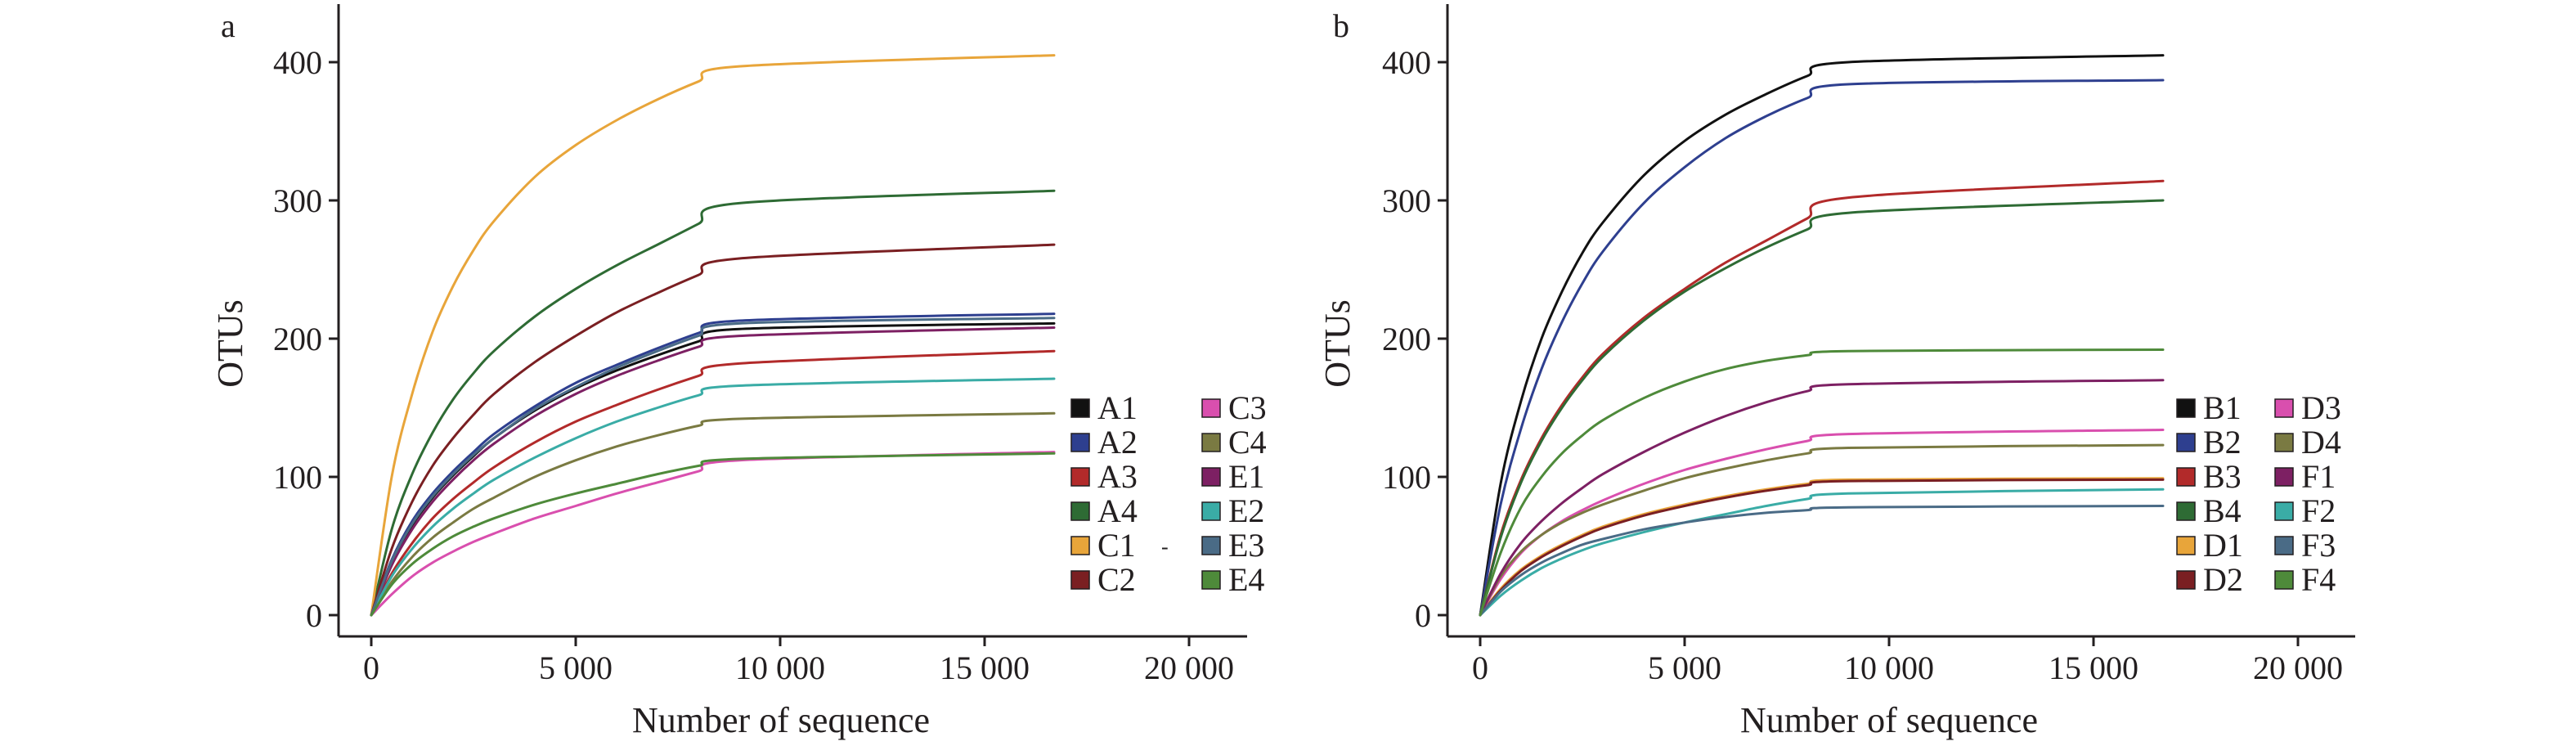  I want to click on legend-label-f4: F4, so click(2318, 579).